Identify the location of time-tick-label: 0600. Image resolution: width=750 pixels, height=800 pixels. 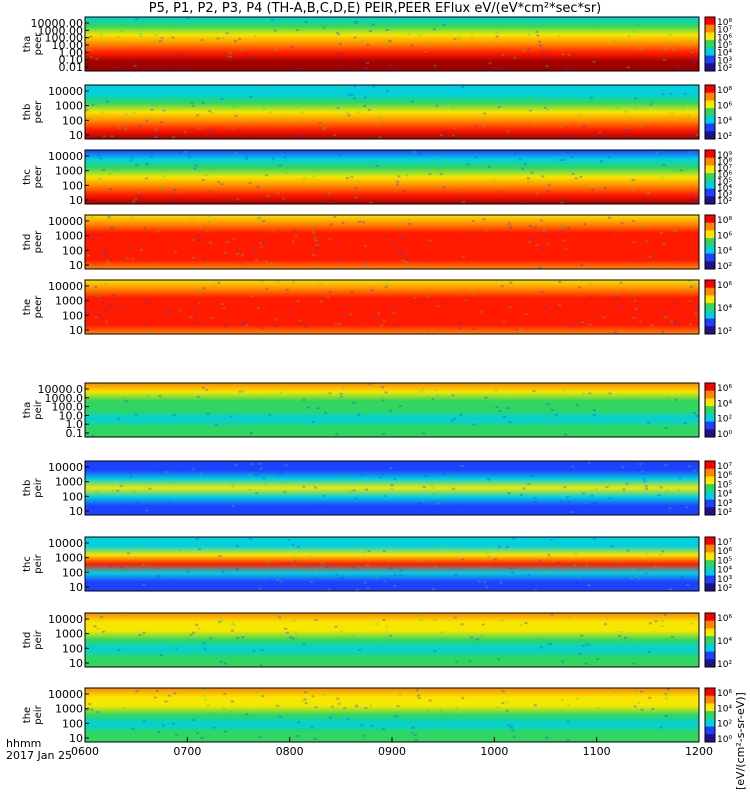
(85, 751).